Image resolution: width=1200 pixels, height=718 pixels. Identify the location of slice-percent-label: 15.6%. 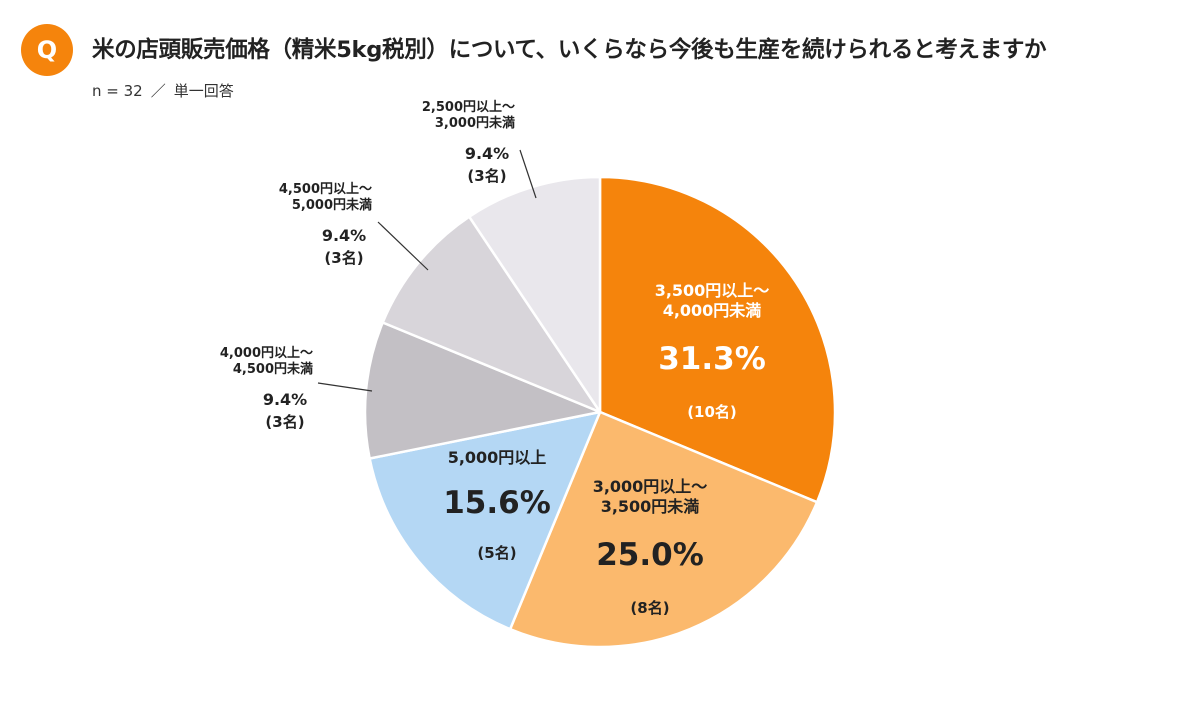
(497, 503).